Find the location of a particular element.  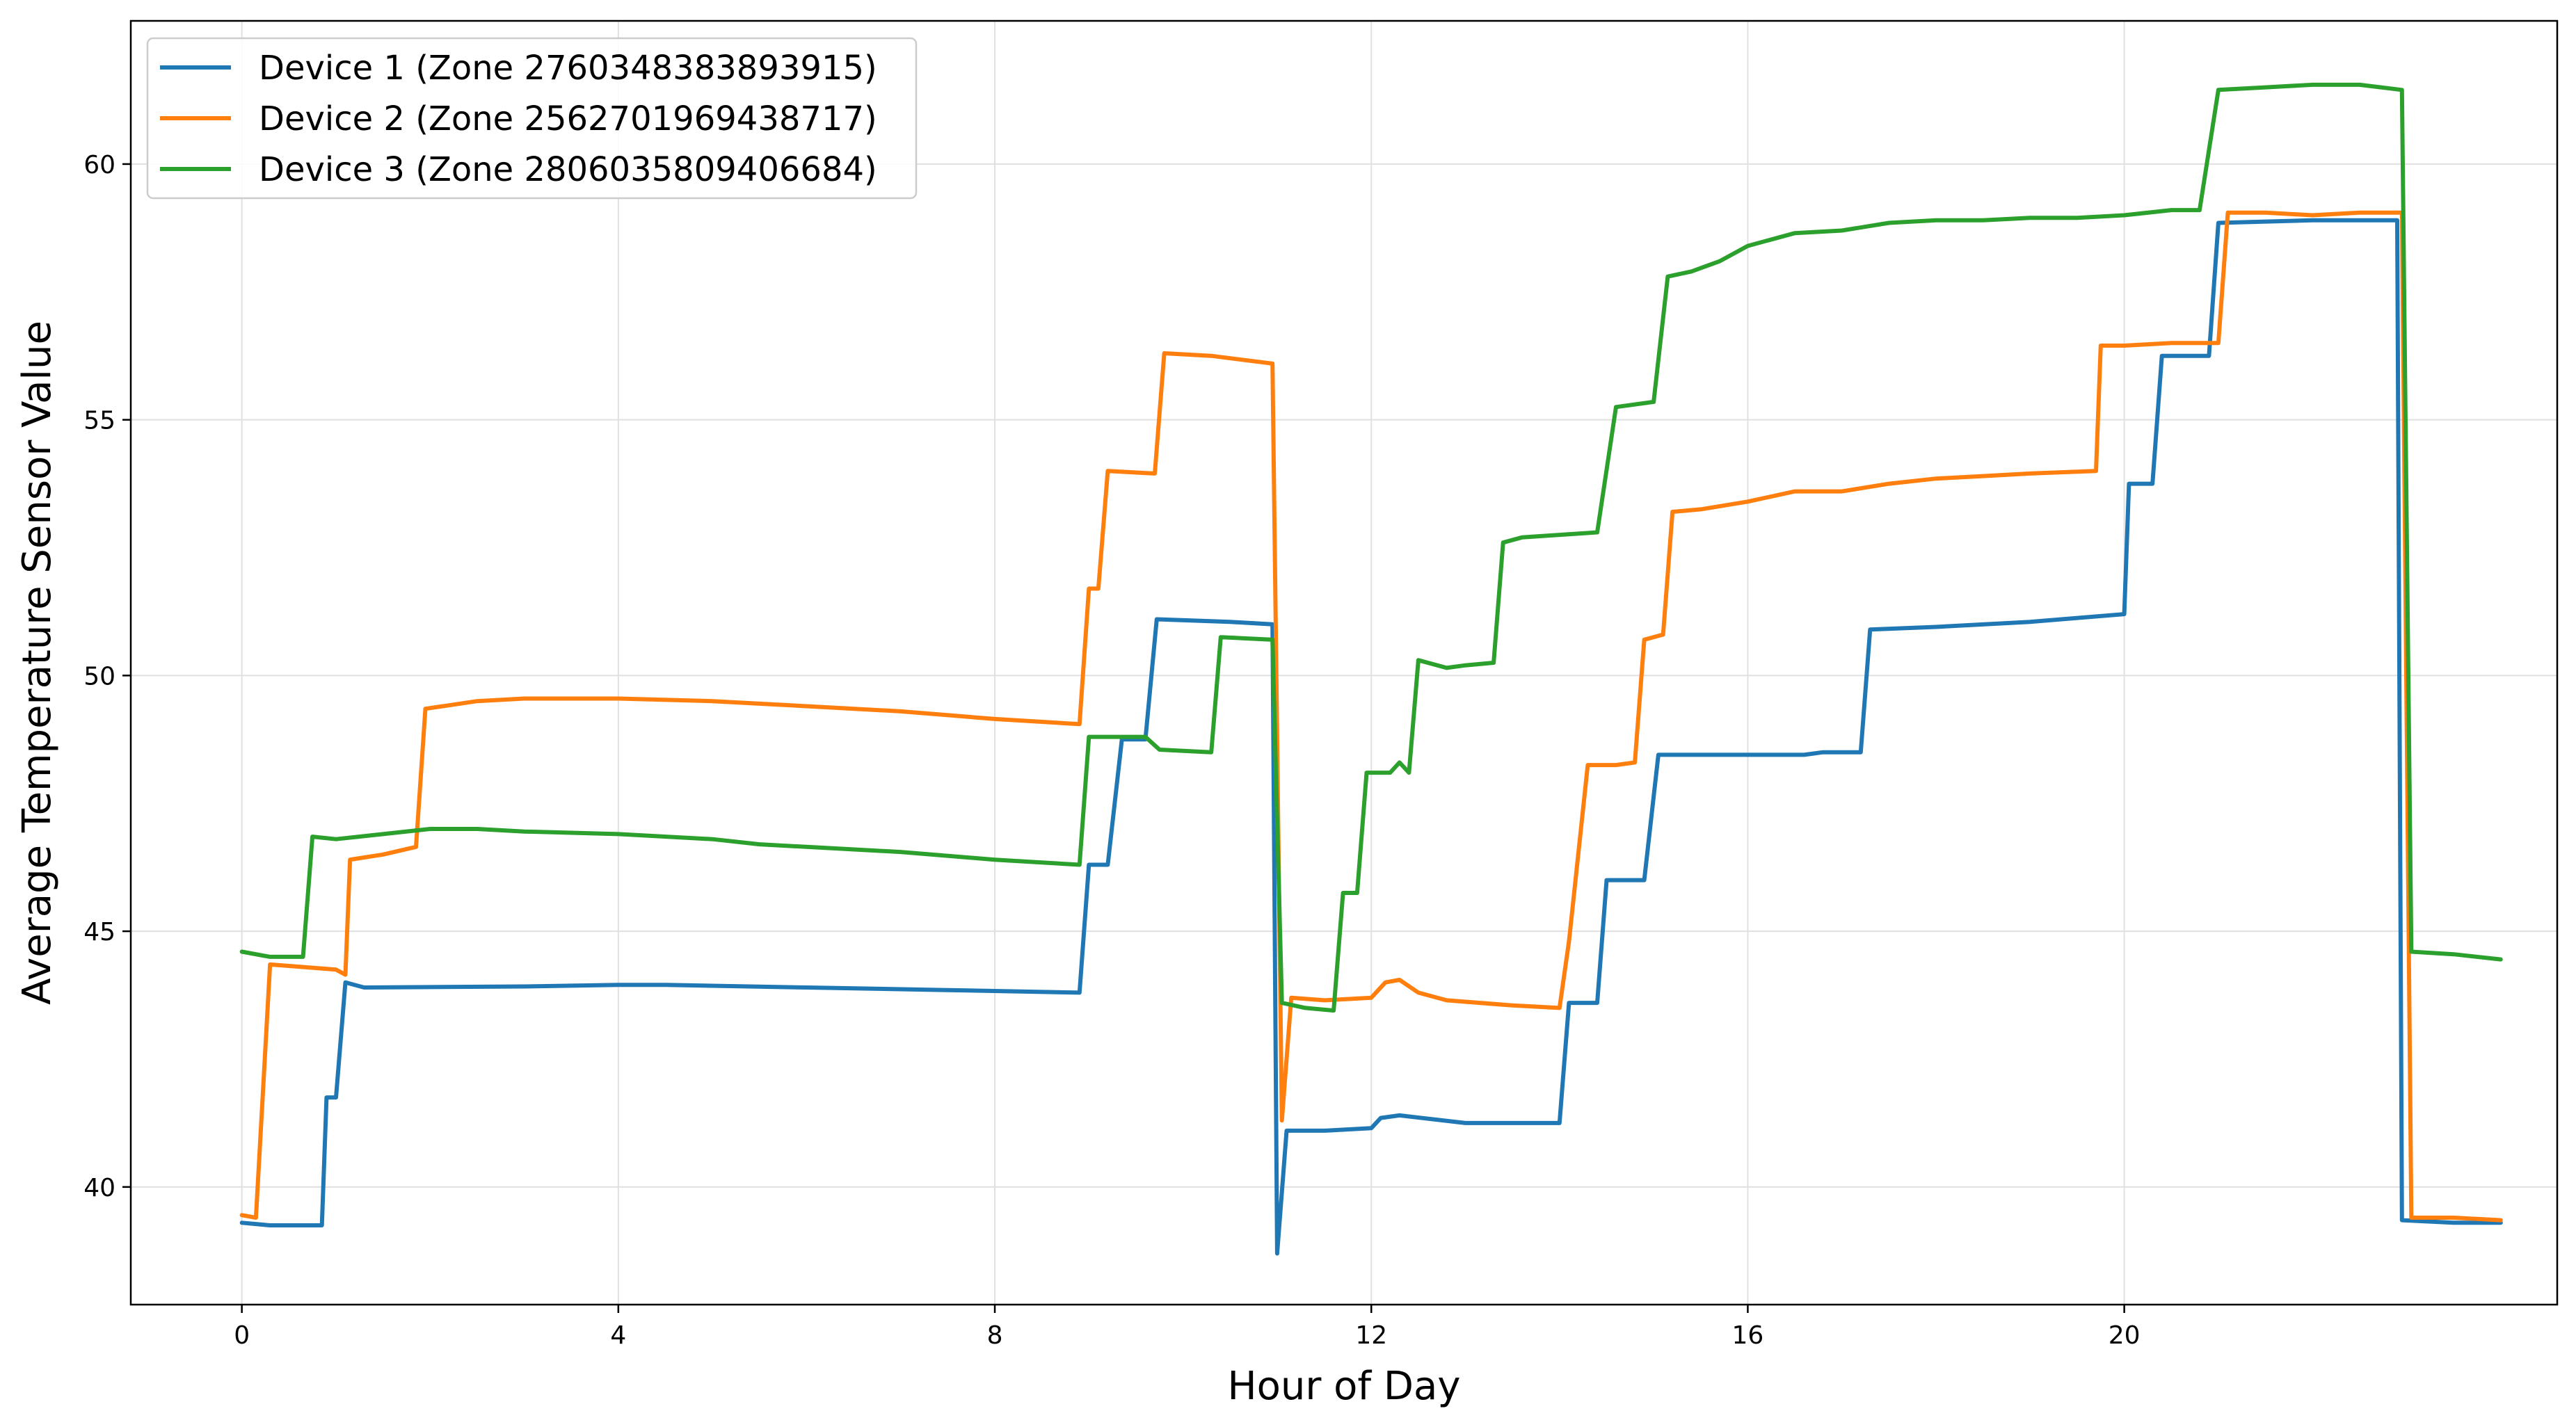

y-tick-label: 50 is located at coordinates (99, 676).